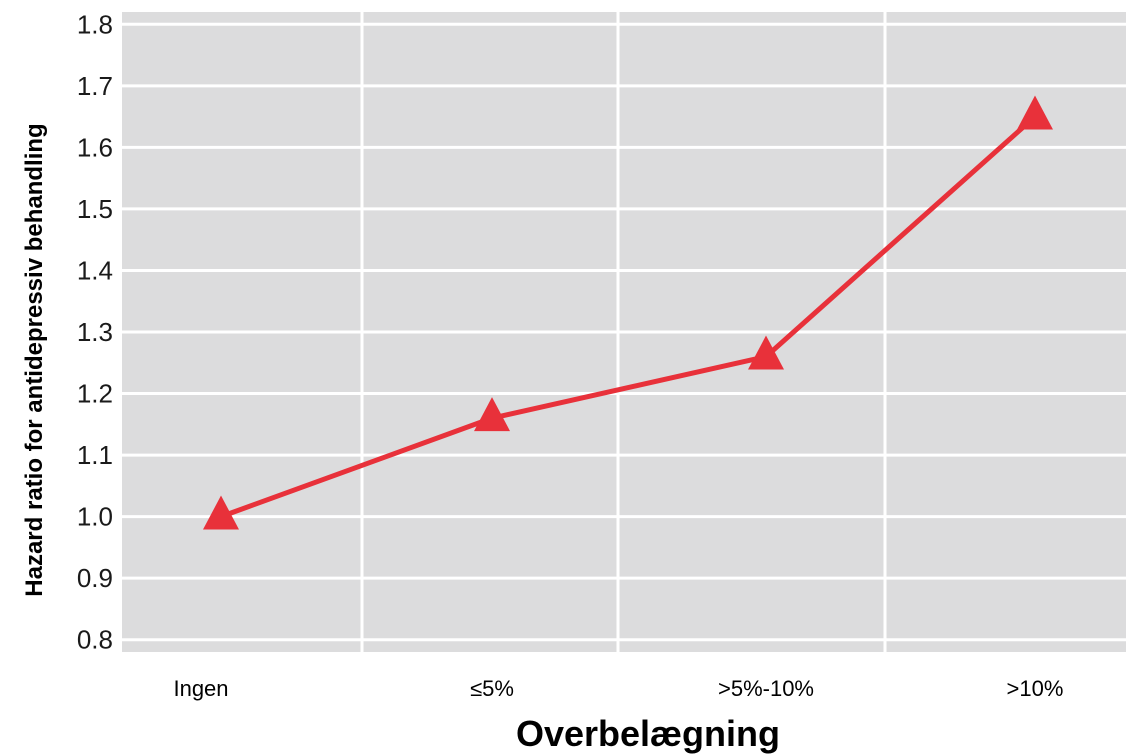  Describe the element at coordinates (95, 517) in the screenshot. I see `y-tick-label: 1.0` at that location.